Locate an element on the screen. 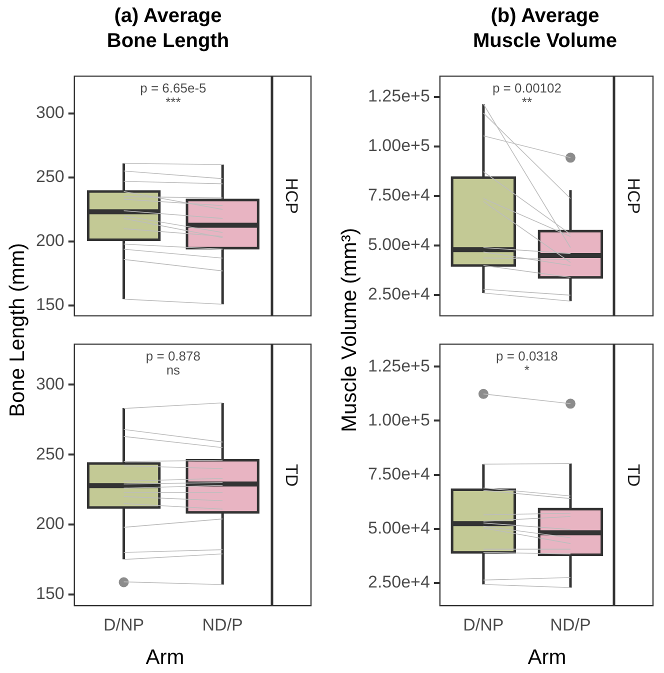 This screenshot has height=673, width=664. annotation: *** is located at coordinates (173, 102).